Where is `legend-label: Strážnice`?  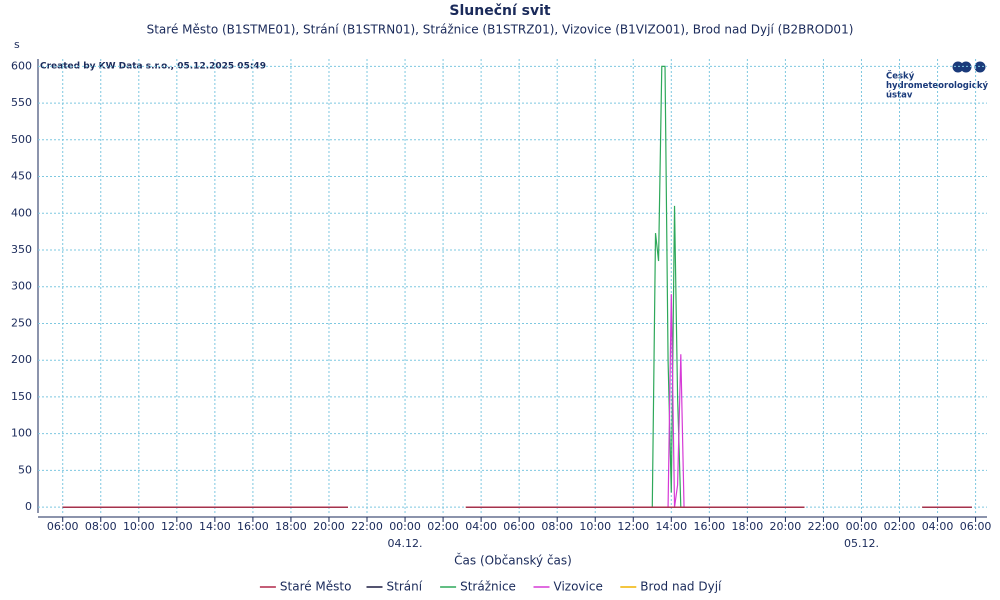
legend-label: Strážnice is located at coordinates (488, 587).